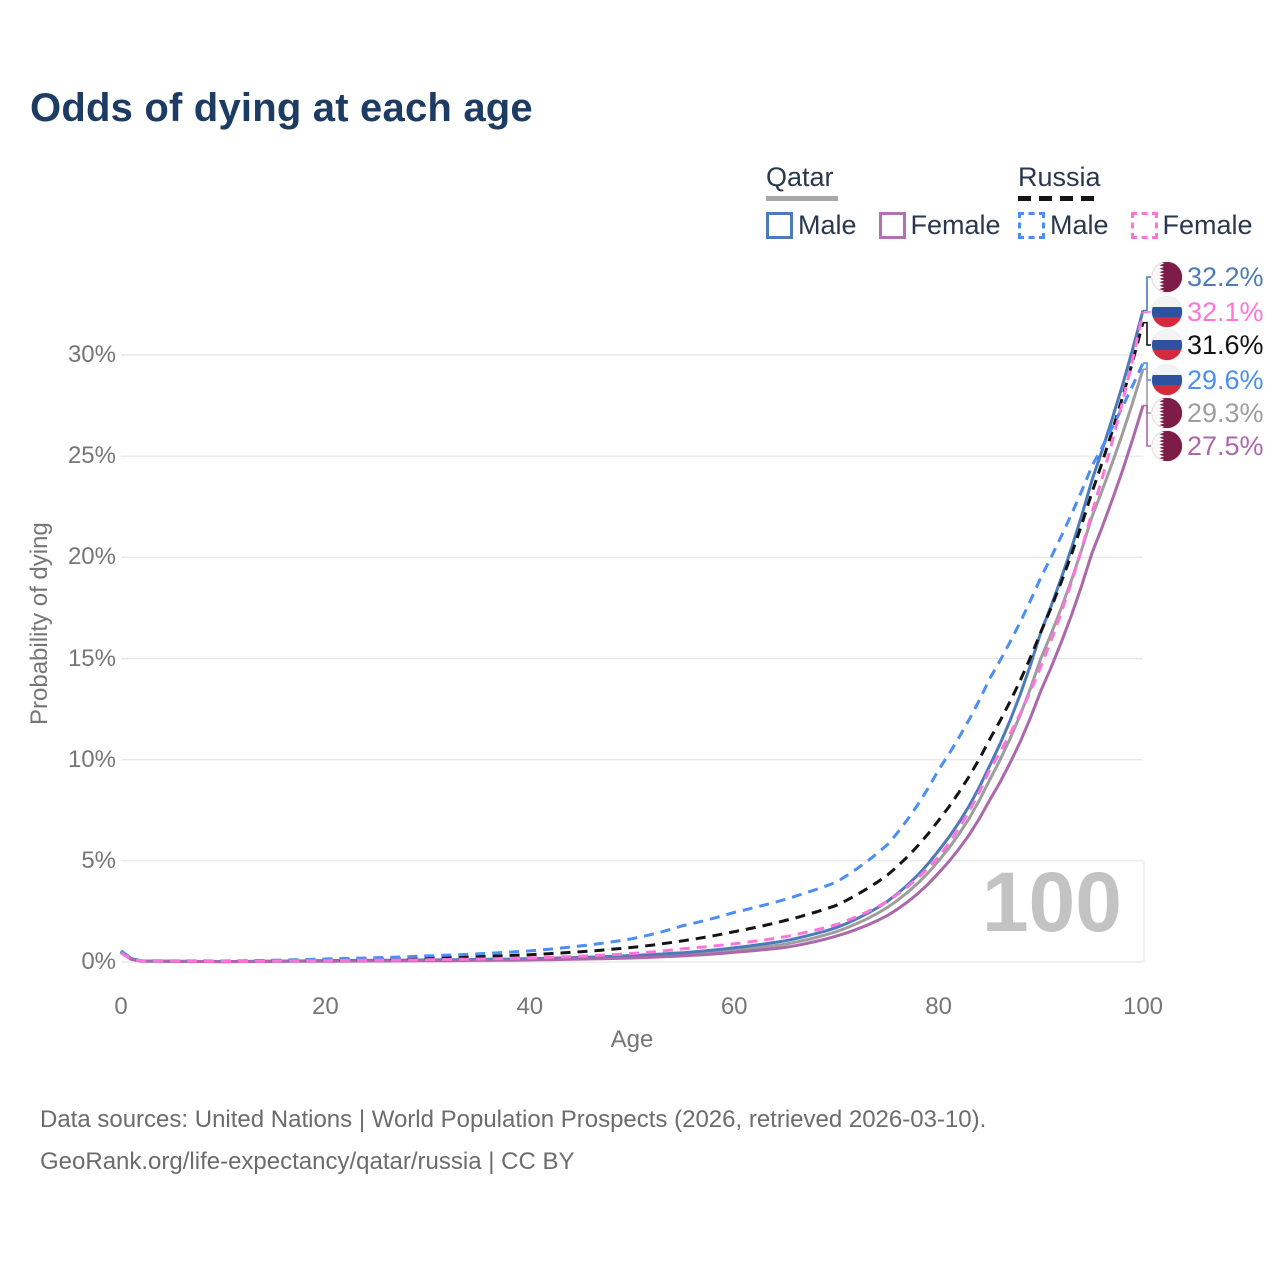  Describe the element at coordinates (734, 1006) in the screenshot. I see `x-tick-label: 60` at that location.